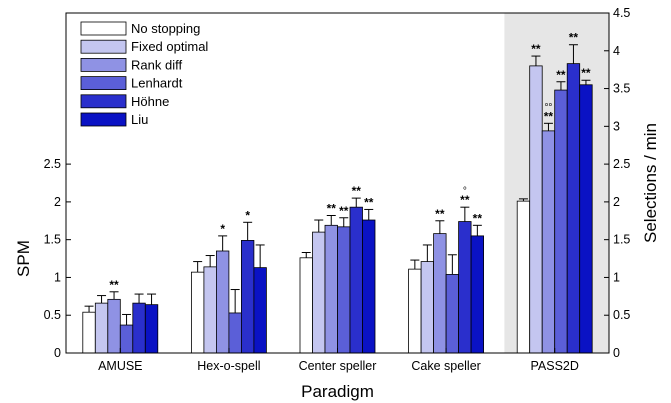 Image resolution: width=671 pixels, height=403 pixels. I want to click on bar-center-speller-lenhardt, so click(344, 290).